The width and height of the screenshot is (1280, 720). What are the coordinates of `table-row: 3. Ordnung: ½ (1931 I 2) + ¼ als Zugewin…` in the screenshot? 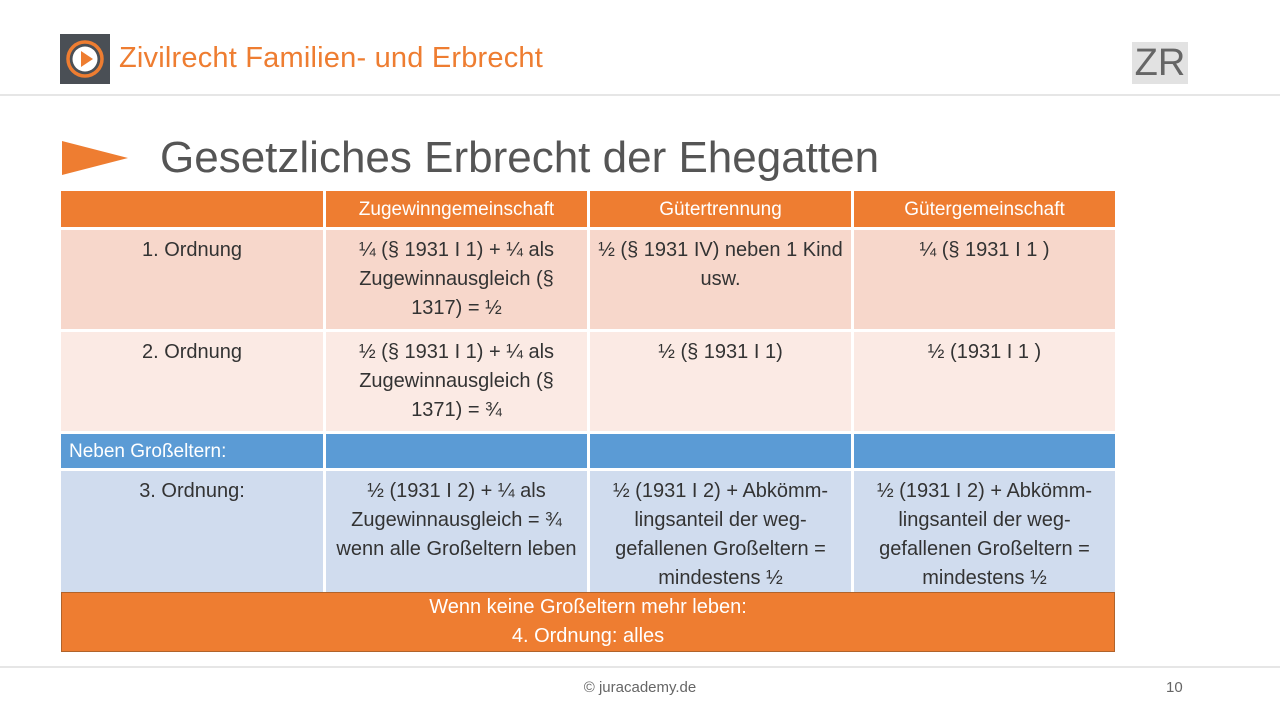 It's located at (588, 535).